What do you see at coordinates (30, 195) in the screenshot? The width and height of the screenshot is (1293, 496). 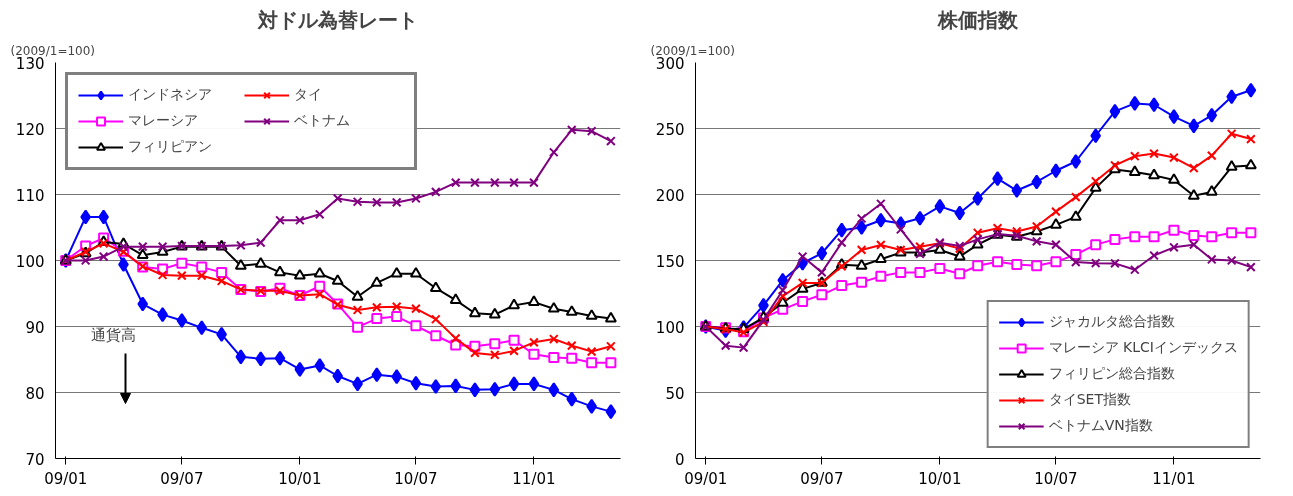 I see `y-tick-label: 110` at bounding box center [30, 195].